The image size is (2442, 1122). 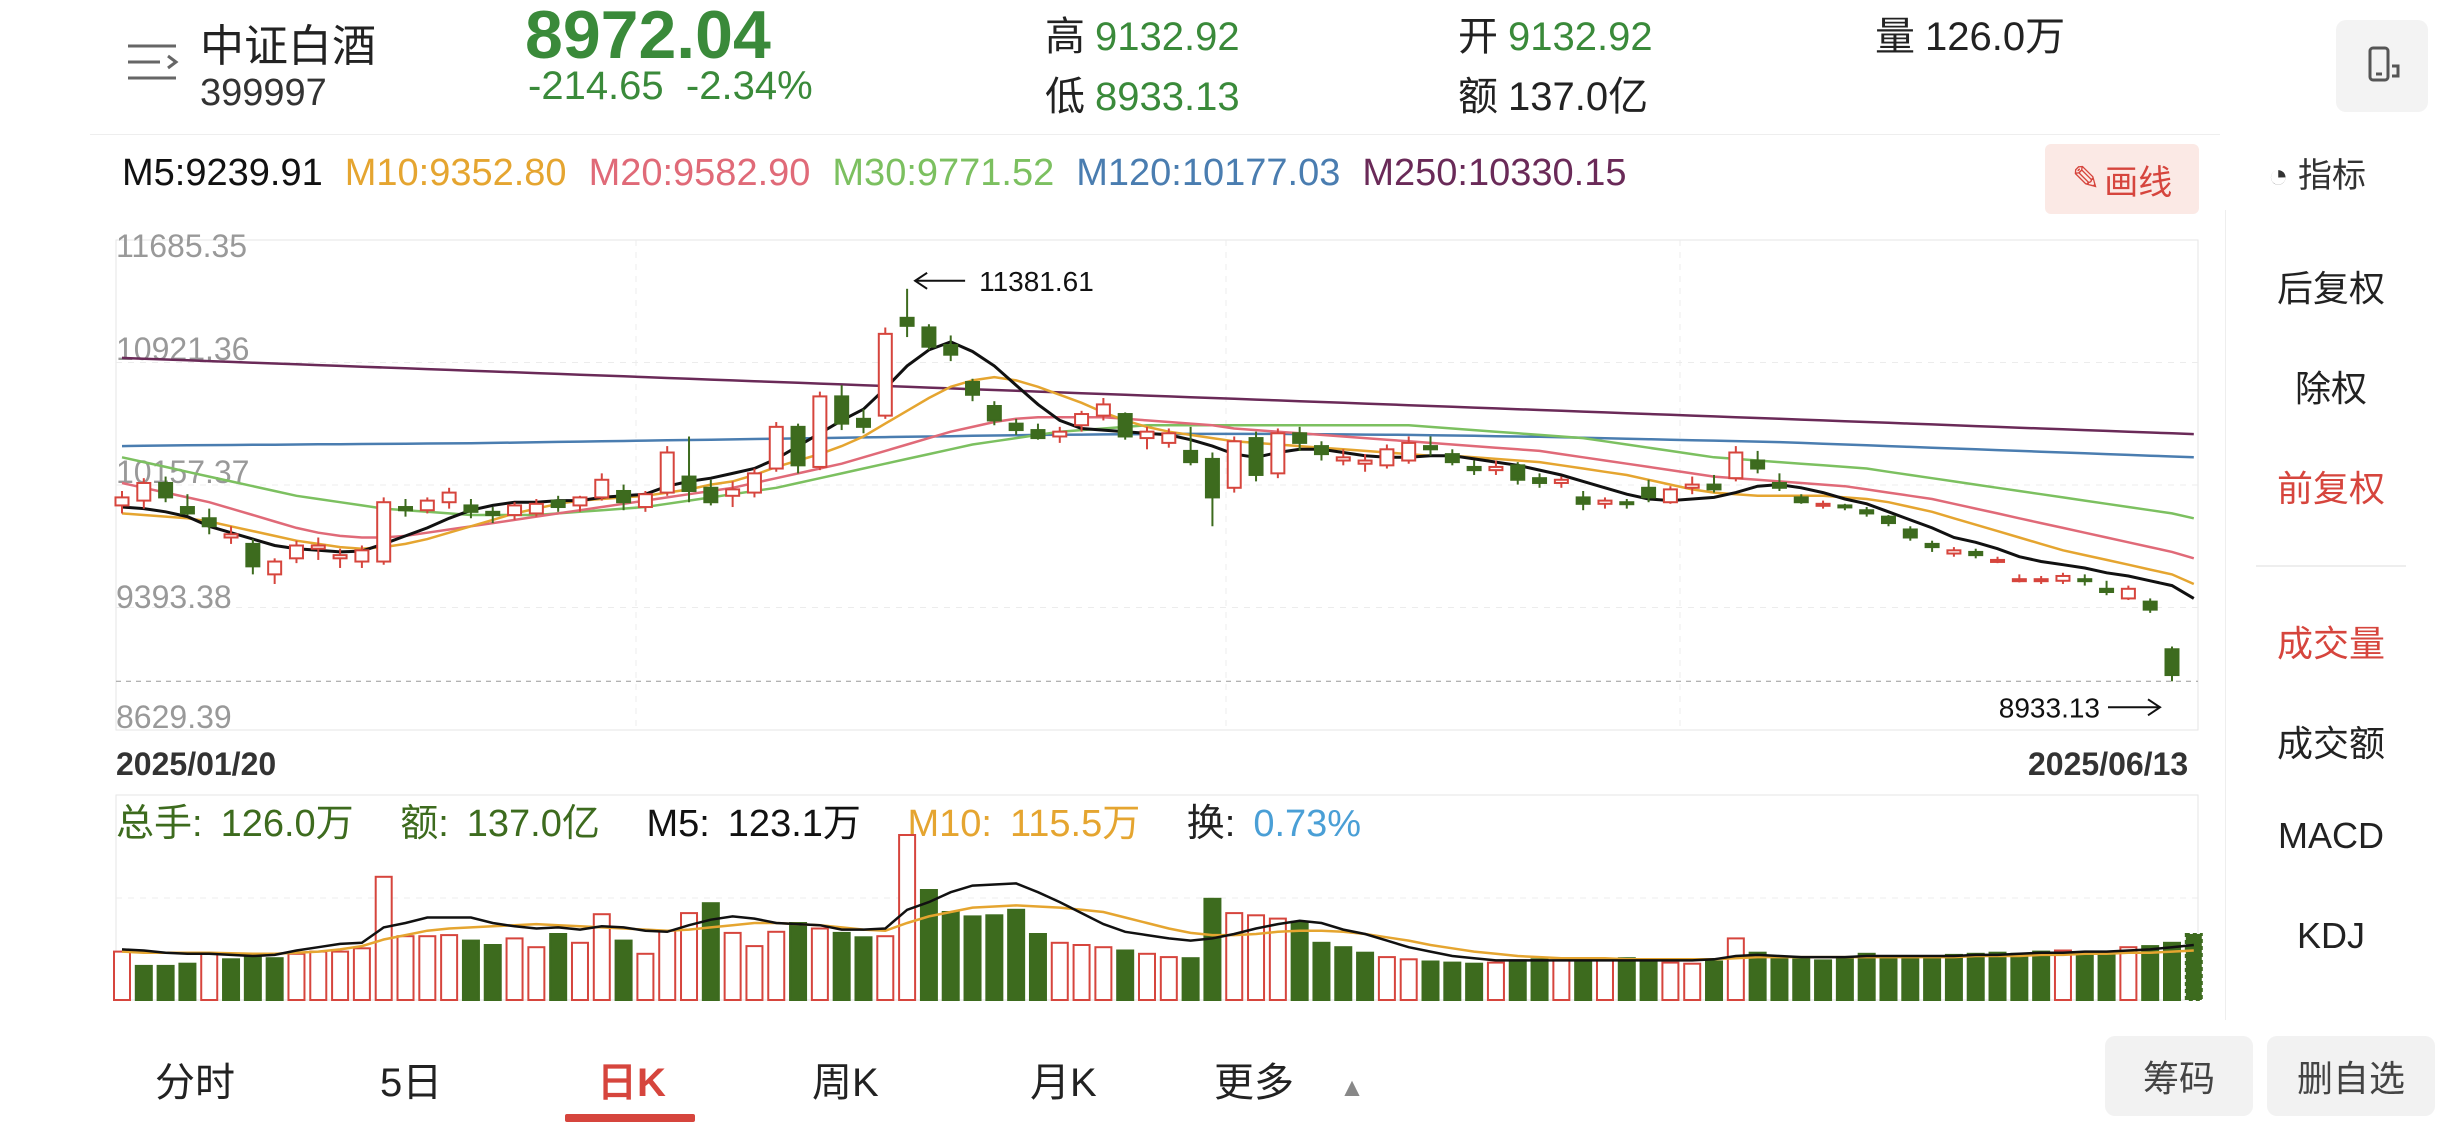 What do you see at coordinates (411, 1083) in the screenshot?
I see `tab-5day: 5日` at bounding box center [411, 1083].